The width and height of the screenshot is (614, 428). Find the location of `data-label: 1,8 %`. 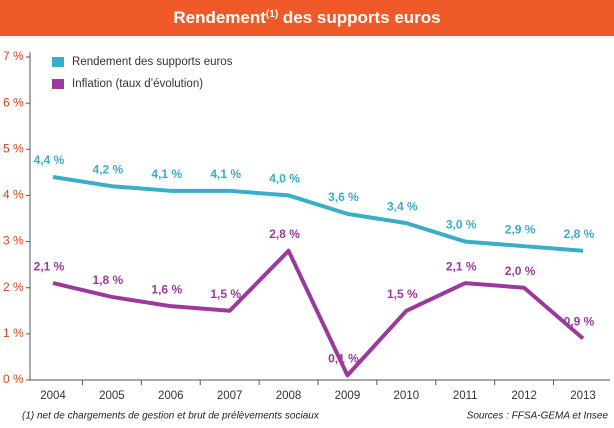

data-label: 1,8 % is located at coordinates (108, 280).